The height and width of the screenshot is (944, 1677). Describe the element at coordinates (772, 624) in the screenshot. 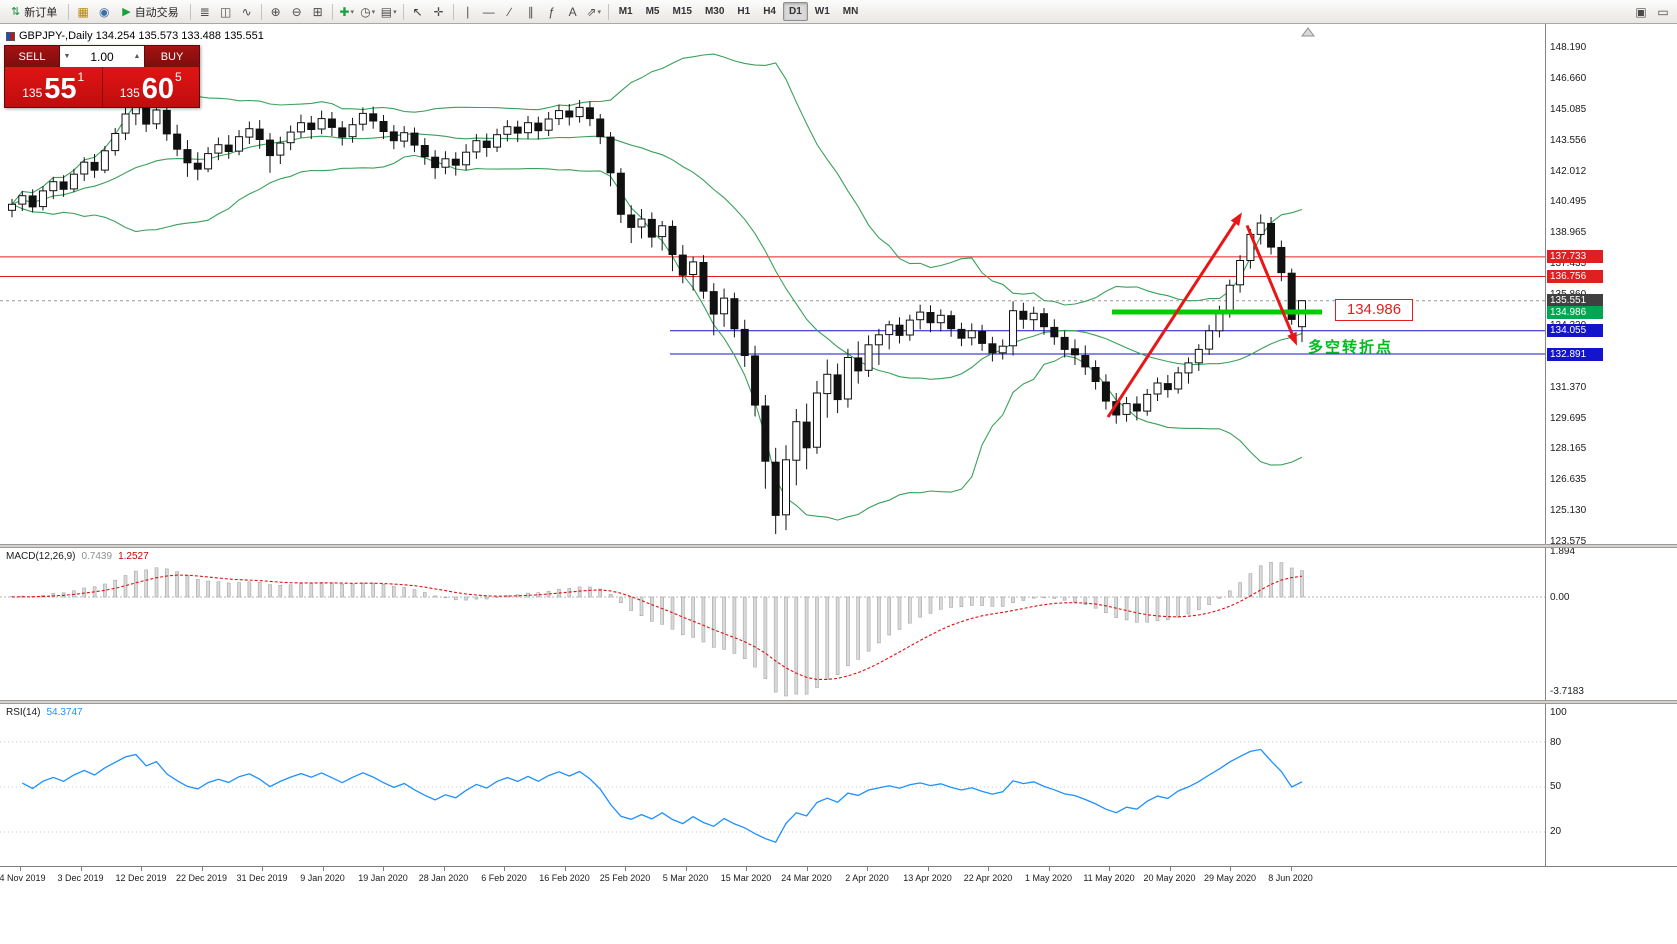

I see `macd-indicator-canvas` at that location.